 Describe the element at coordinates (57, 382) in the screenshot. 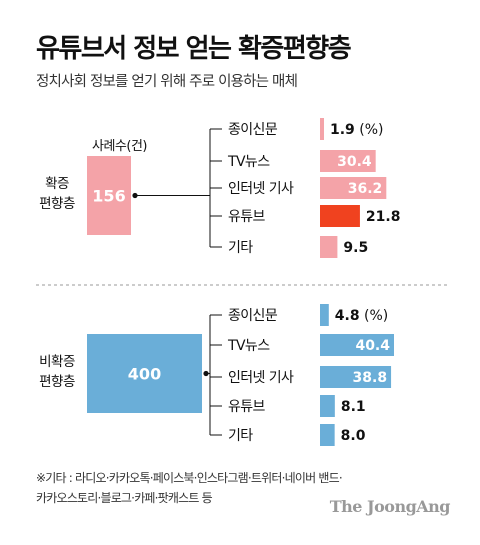

I see `group-2-label-line-2: 편향층` at that location.